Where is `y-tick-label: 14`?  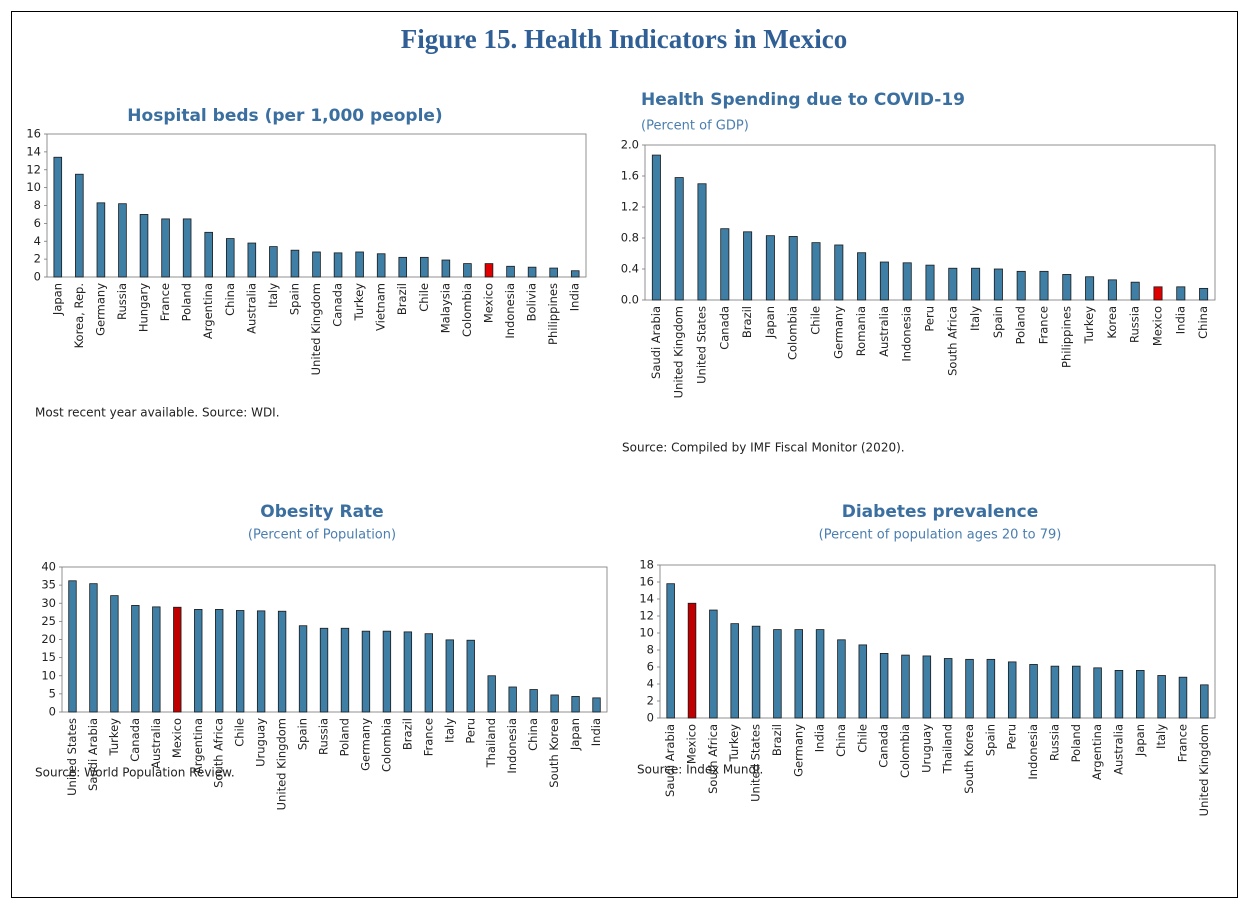 y-tick-label: 14 is located at coordinates (33, 151).